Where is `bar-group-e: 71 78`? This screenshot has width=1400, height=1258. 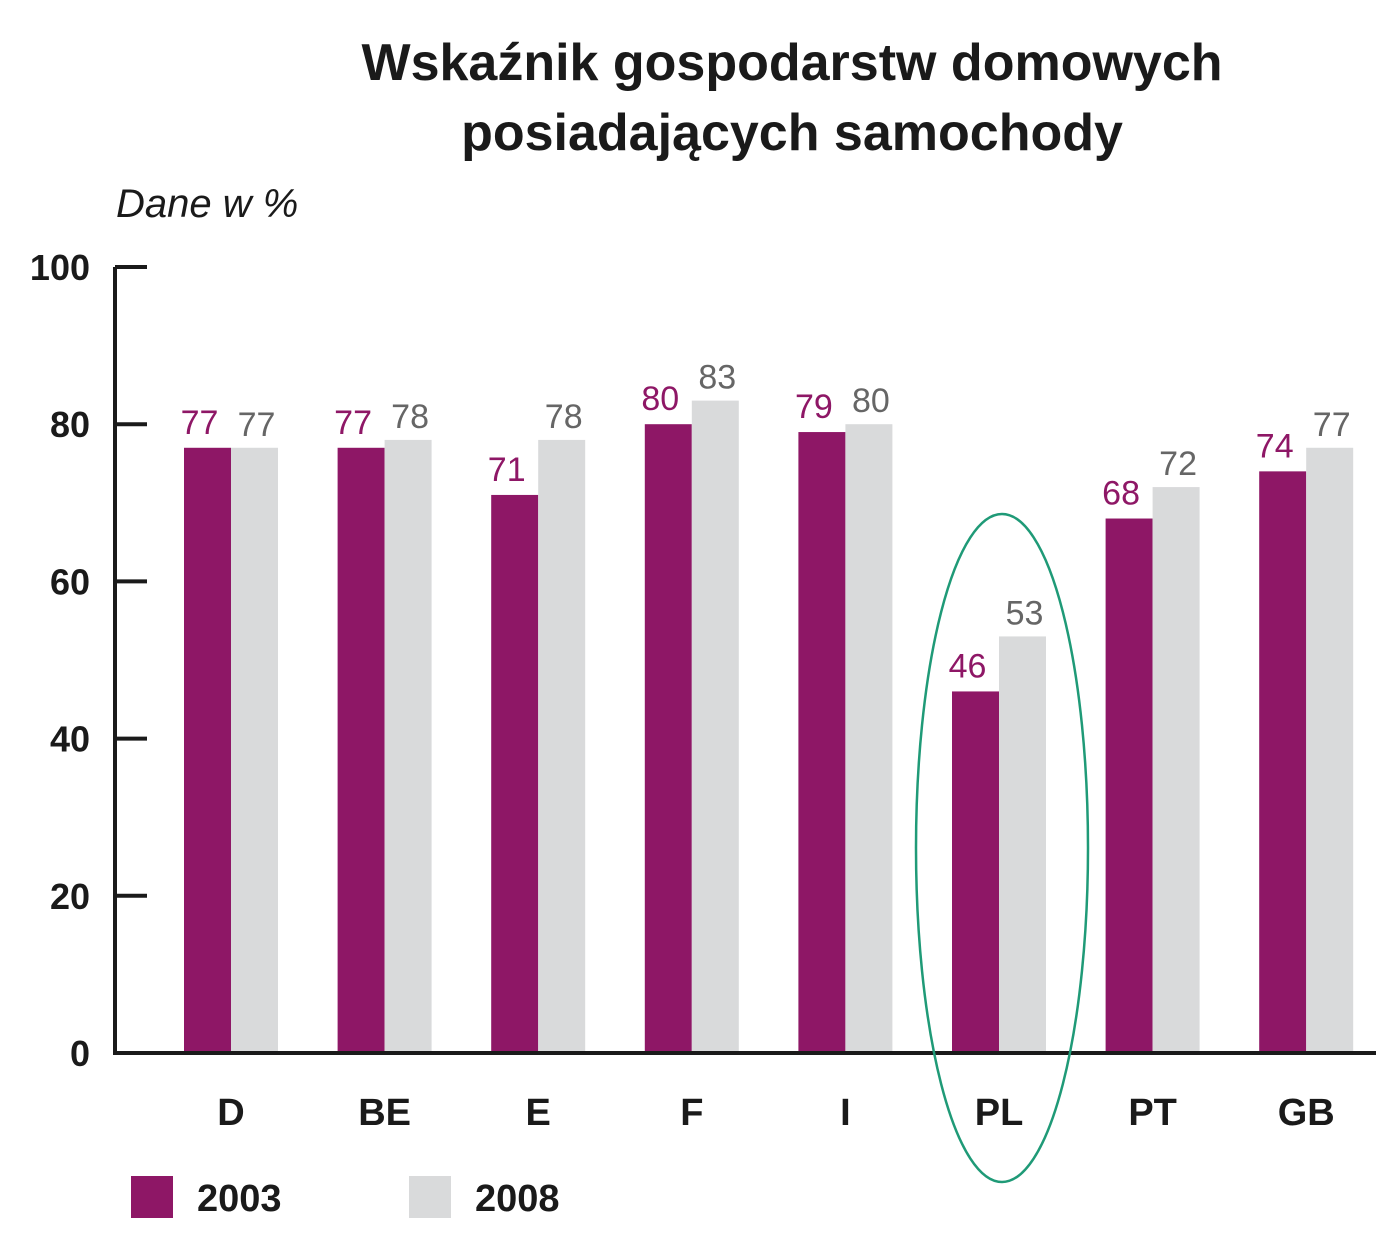 bar-group-e: 71 78 is located at coordinates (537, 725).